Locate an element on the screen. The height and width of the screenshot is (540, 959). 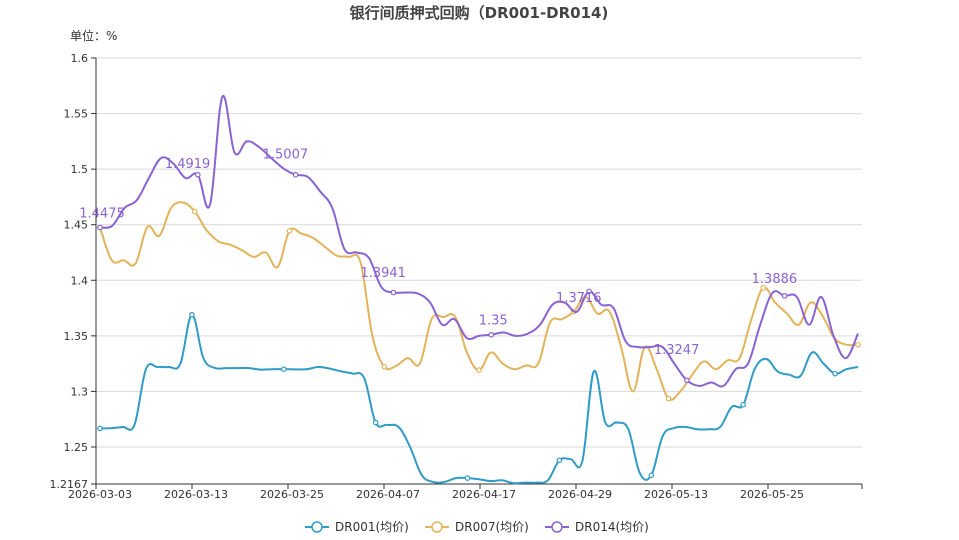
legend-label: DR001(均价) is located at coordinates (372, 527).